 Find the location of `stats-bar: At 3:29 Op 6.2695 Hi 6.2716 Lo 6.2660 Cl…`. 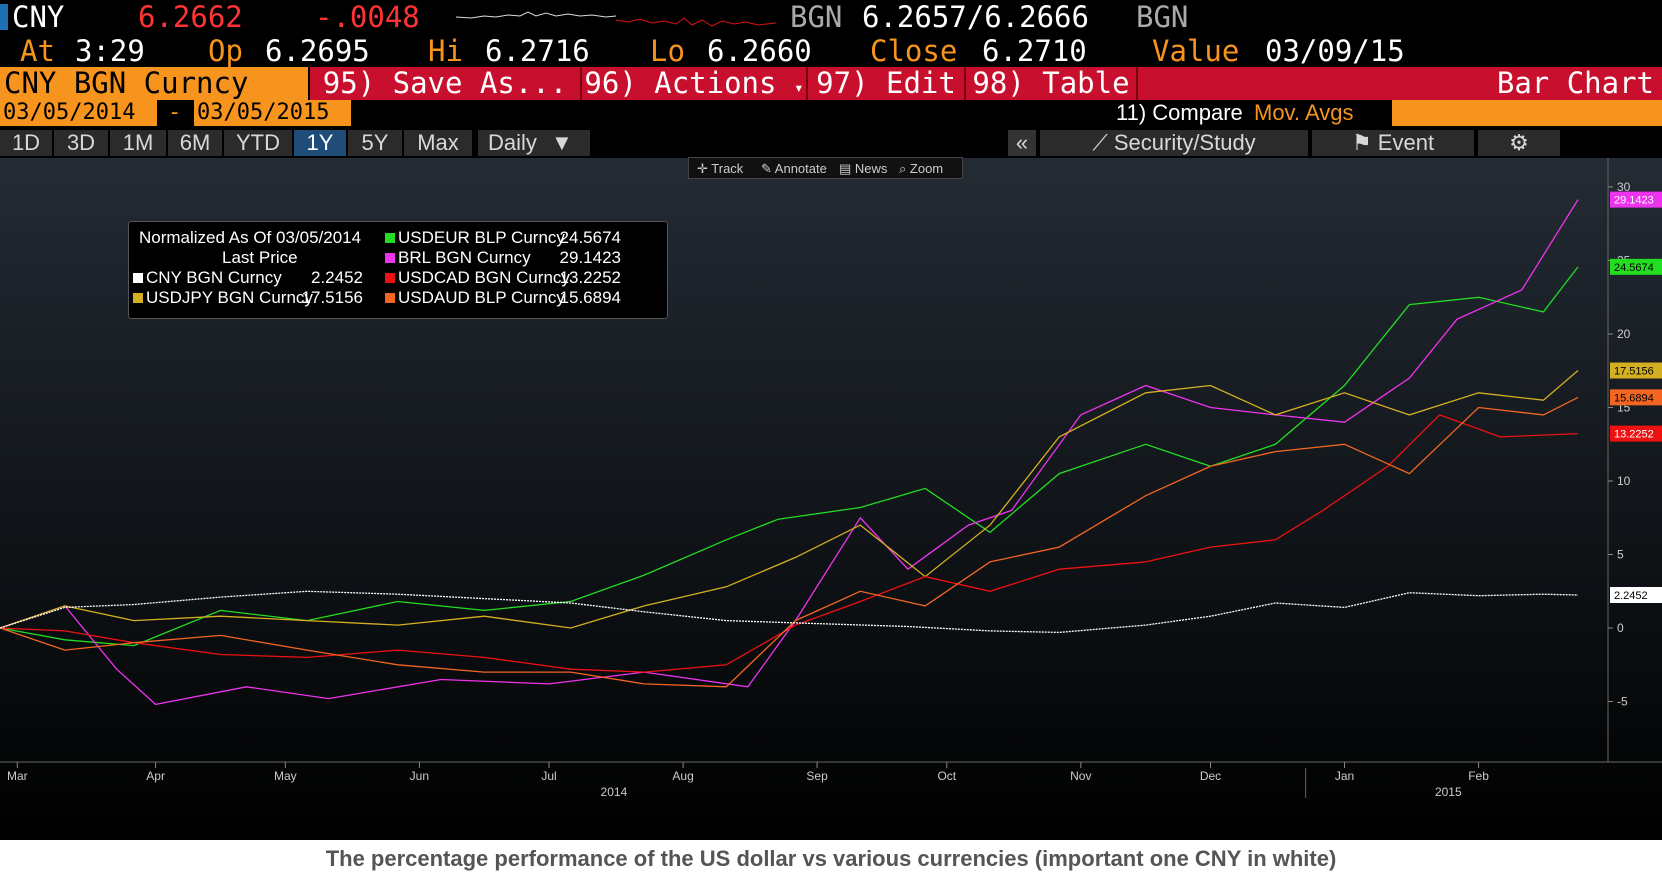

stats-bar: At 3:29 Op 6.2695 Hi 6.2716 Lo 6.2660 Cl… is located at coordinates (831, 51).